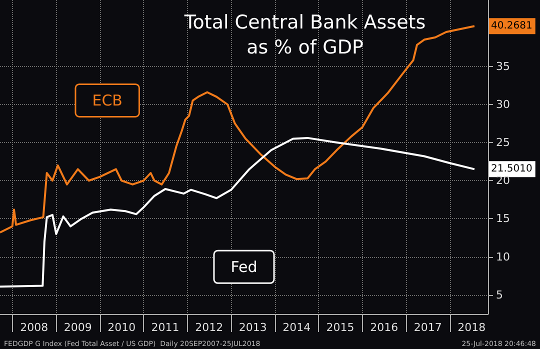 The image size is (540, 349). I want to click on x-tick-label: 2016, so click(384, 327).